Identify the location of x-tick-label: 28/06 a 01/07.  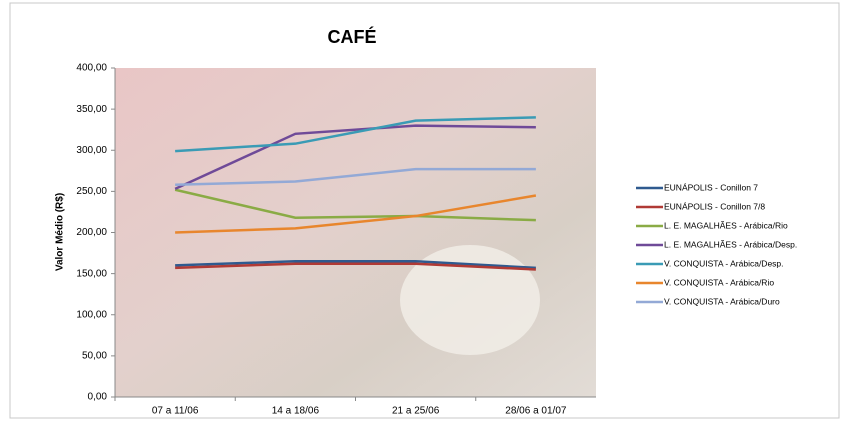
(536, 411).